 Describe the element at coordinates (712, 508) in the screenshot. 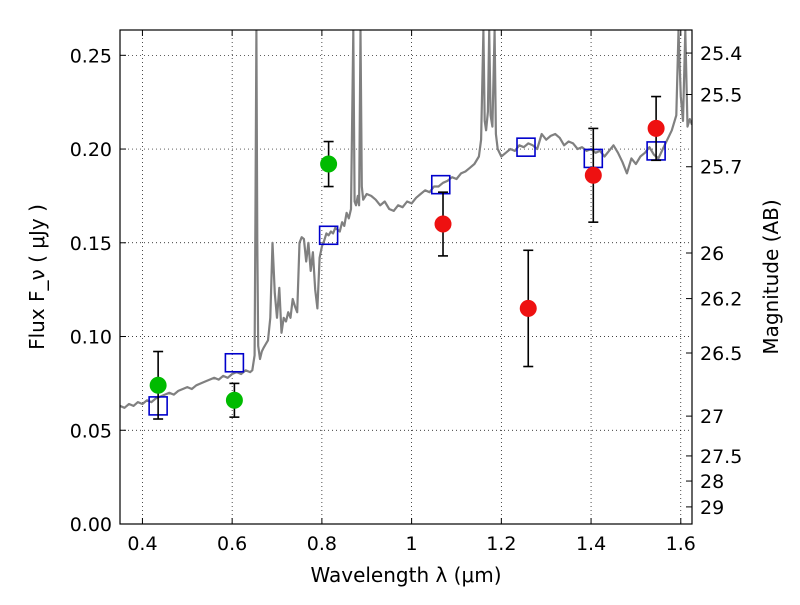

I see `mag-tick-label: 29` at that location.